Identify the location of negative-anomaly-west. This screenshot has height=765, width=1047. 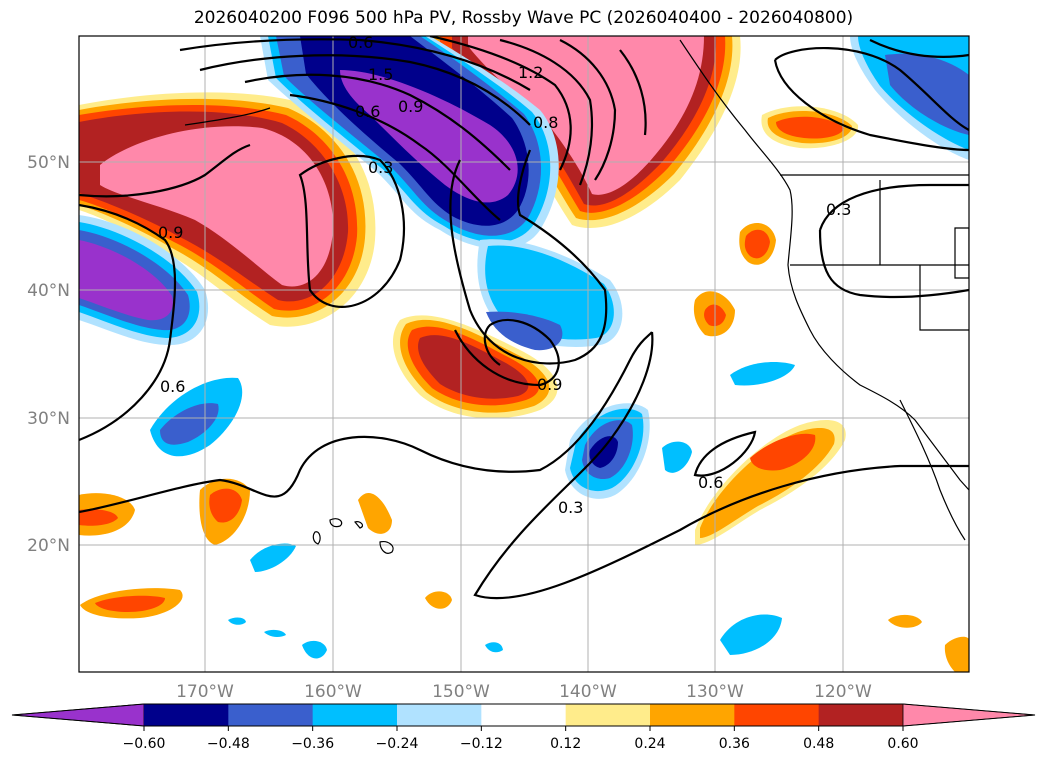
(144, 280).